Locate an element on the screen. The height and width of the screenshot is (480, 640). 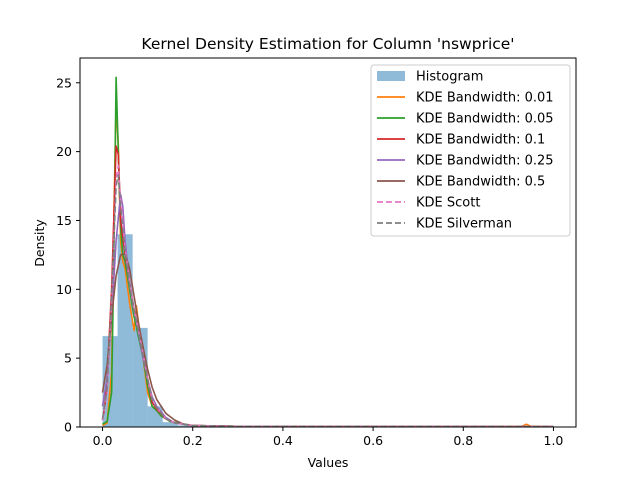
legend-label: KDE Scott is located at coordinates (448, 203).